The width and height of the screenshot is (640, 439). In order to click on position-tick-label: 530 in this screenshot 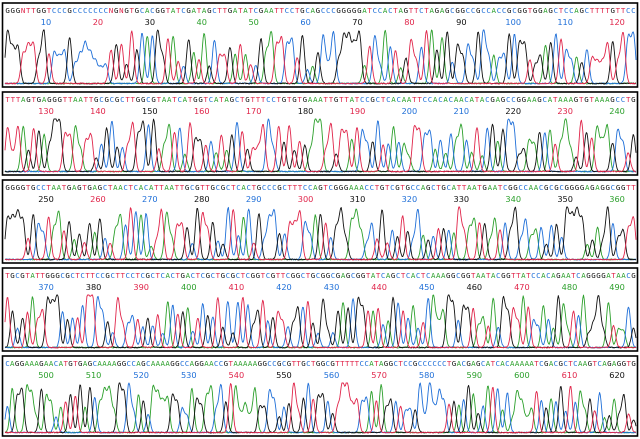, I will do `click(189, 375)`.